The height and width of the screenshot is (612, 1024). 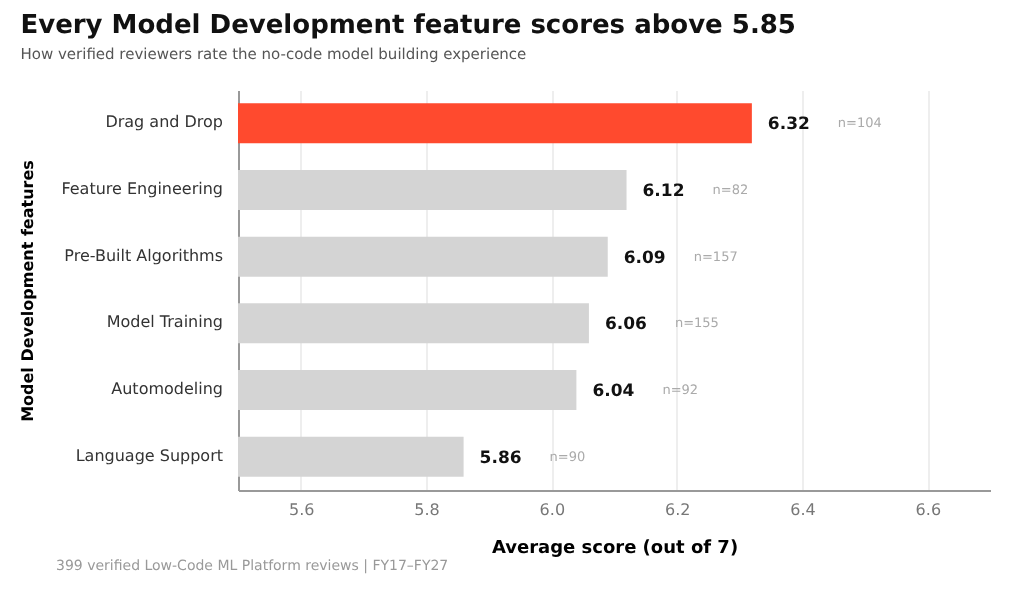 I want to click on x-axis-title: Average score (out of 7), so click(x=615, y=549).